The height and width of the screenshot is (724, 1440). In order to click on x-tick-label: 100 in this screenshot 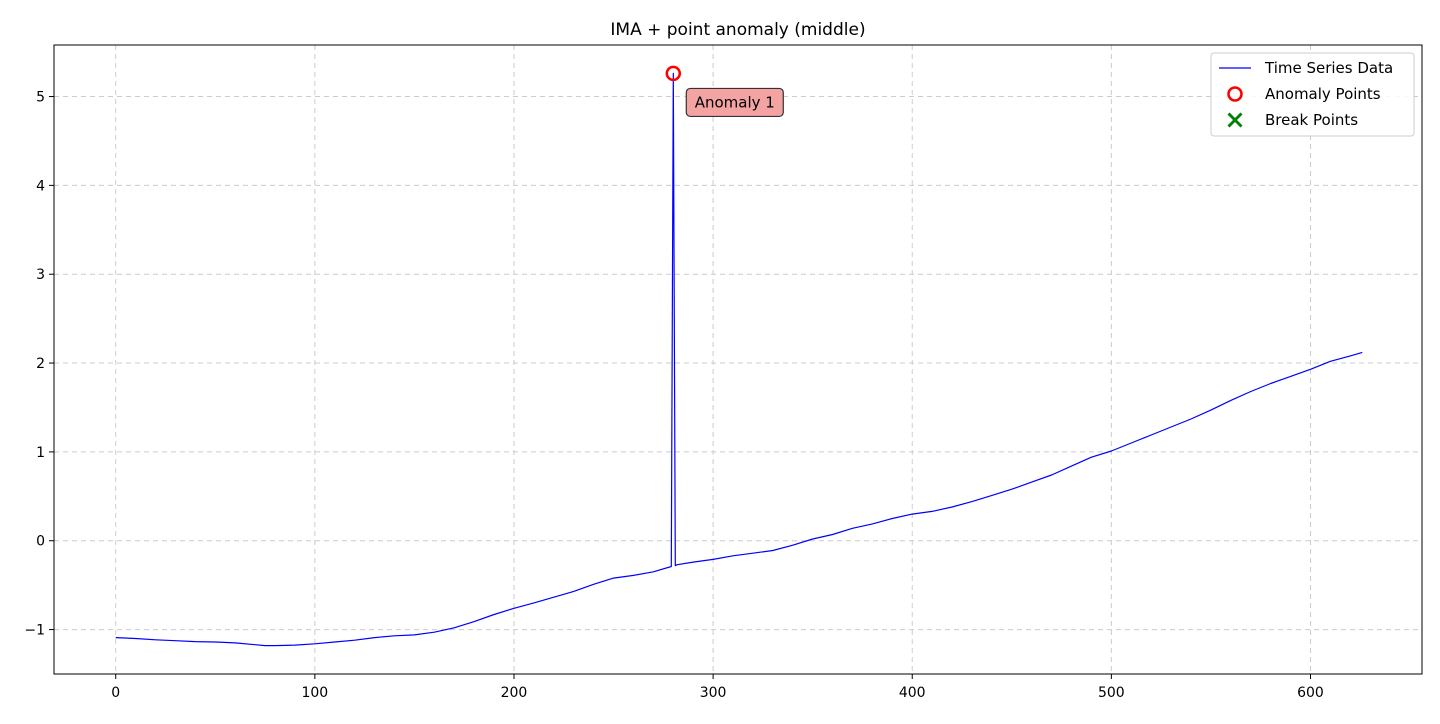, I will do `click(314, 693)`.